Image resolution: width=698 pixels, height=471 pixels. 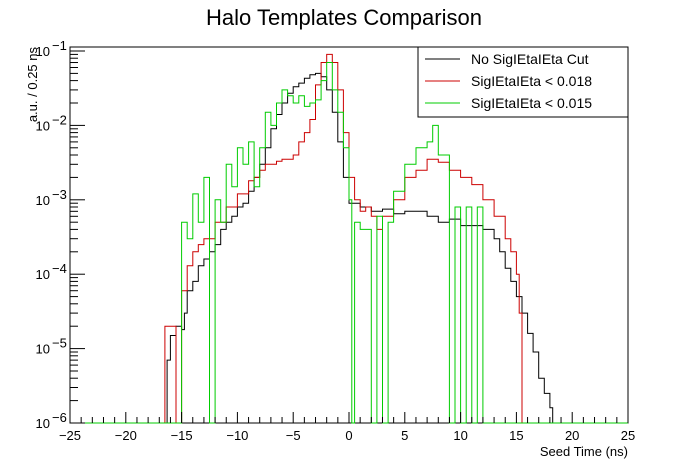 I want to click on y-axis: 10−610−510−410−310−210−1, so click(x=60, y=234).